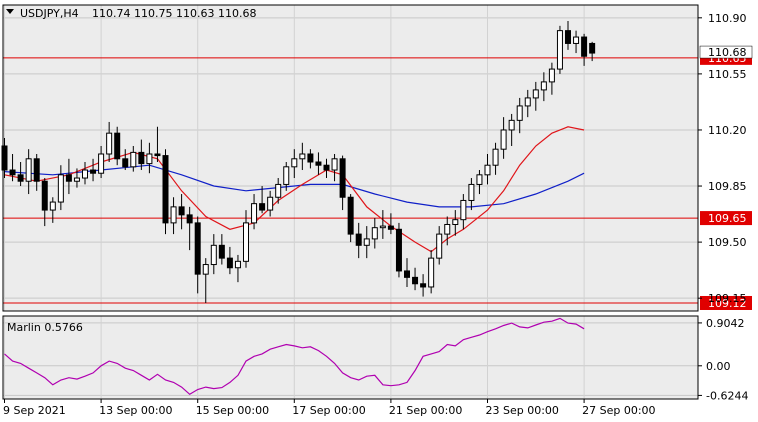 The width and height of the screenshot is (758, 422). What do you see at coordinates (618, 410) in the screenshot?
I see `time-tick-label: 27 Sep 00:00` at bounding box center [618, 410].